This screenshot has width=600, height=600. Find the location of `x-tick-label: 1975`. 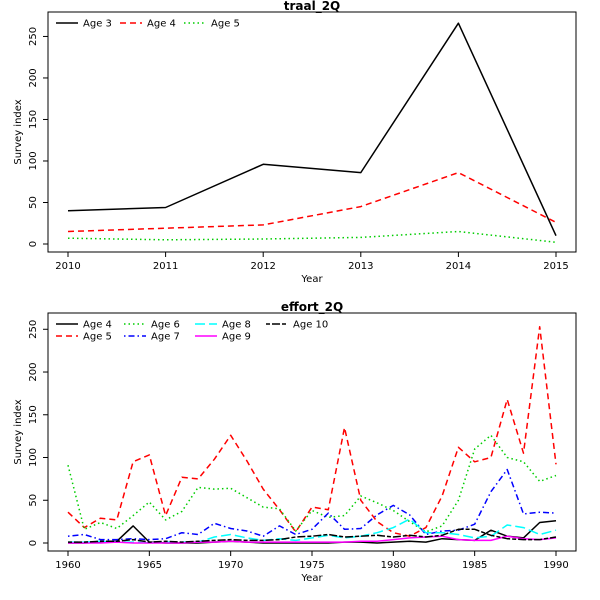

x-tick-label: 1975 is located at coordinates (311, 565).